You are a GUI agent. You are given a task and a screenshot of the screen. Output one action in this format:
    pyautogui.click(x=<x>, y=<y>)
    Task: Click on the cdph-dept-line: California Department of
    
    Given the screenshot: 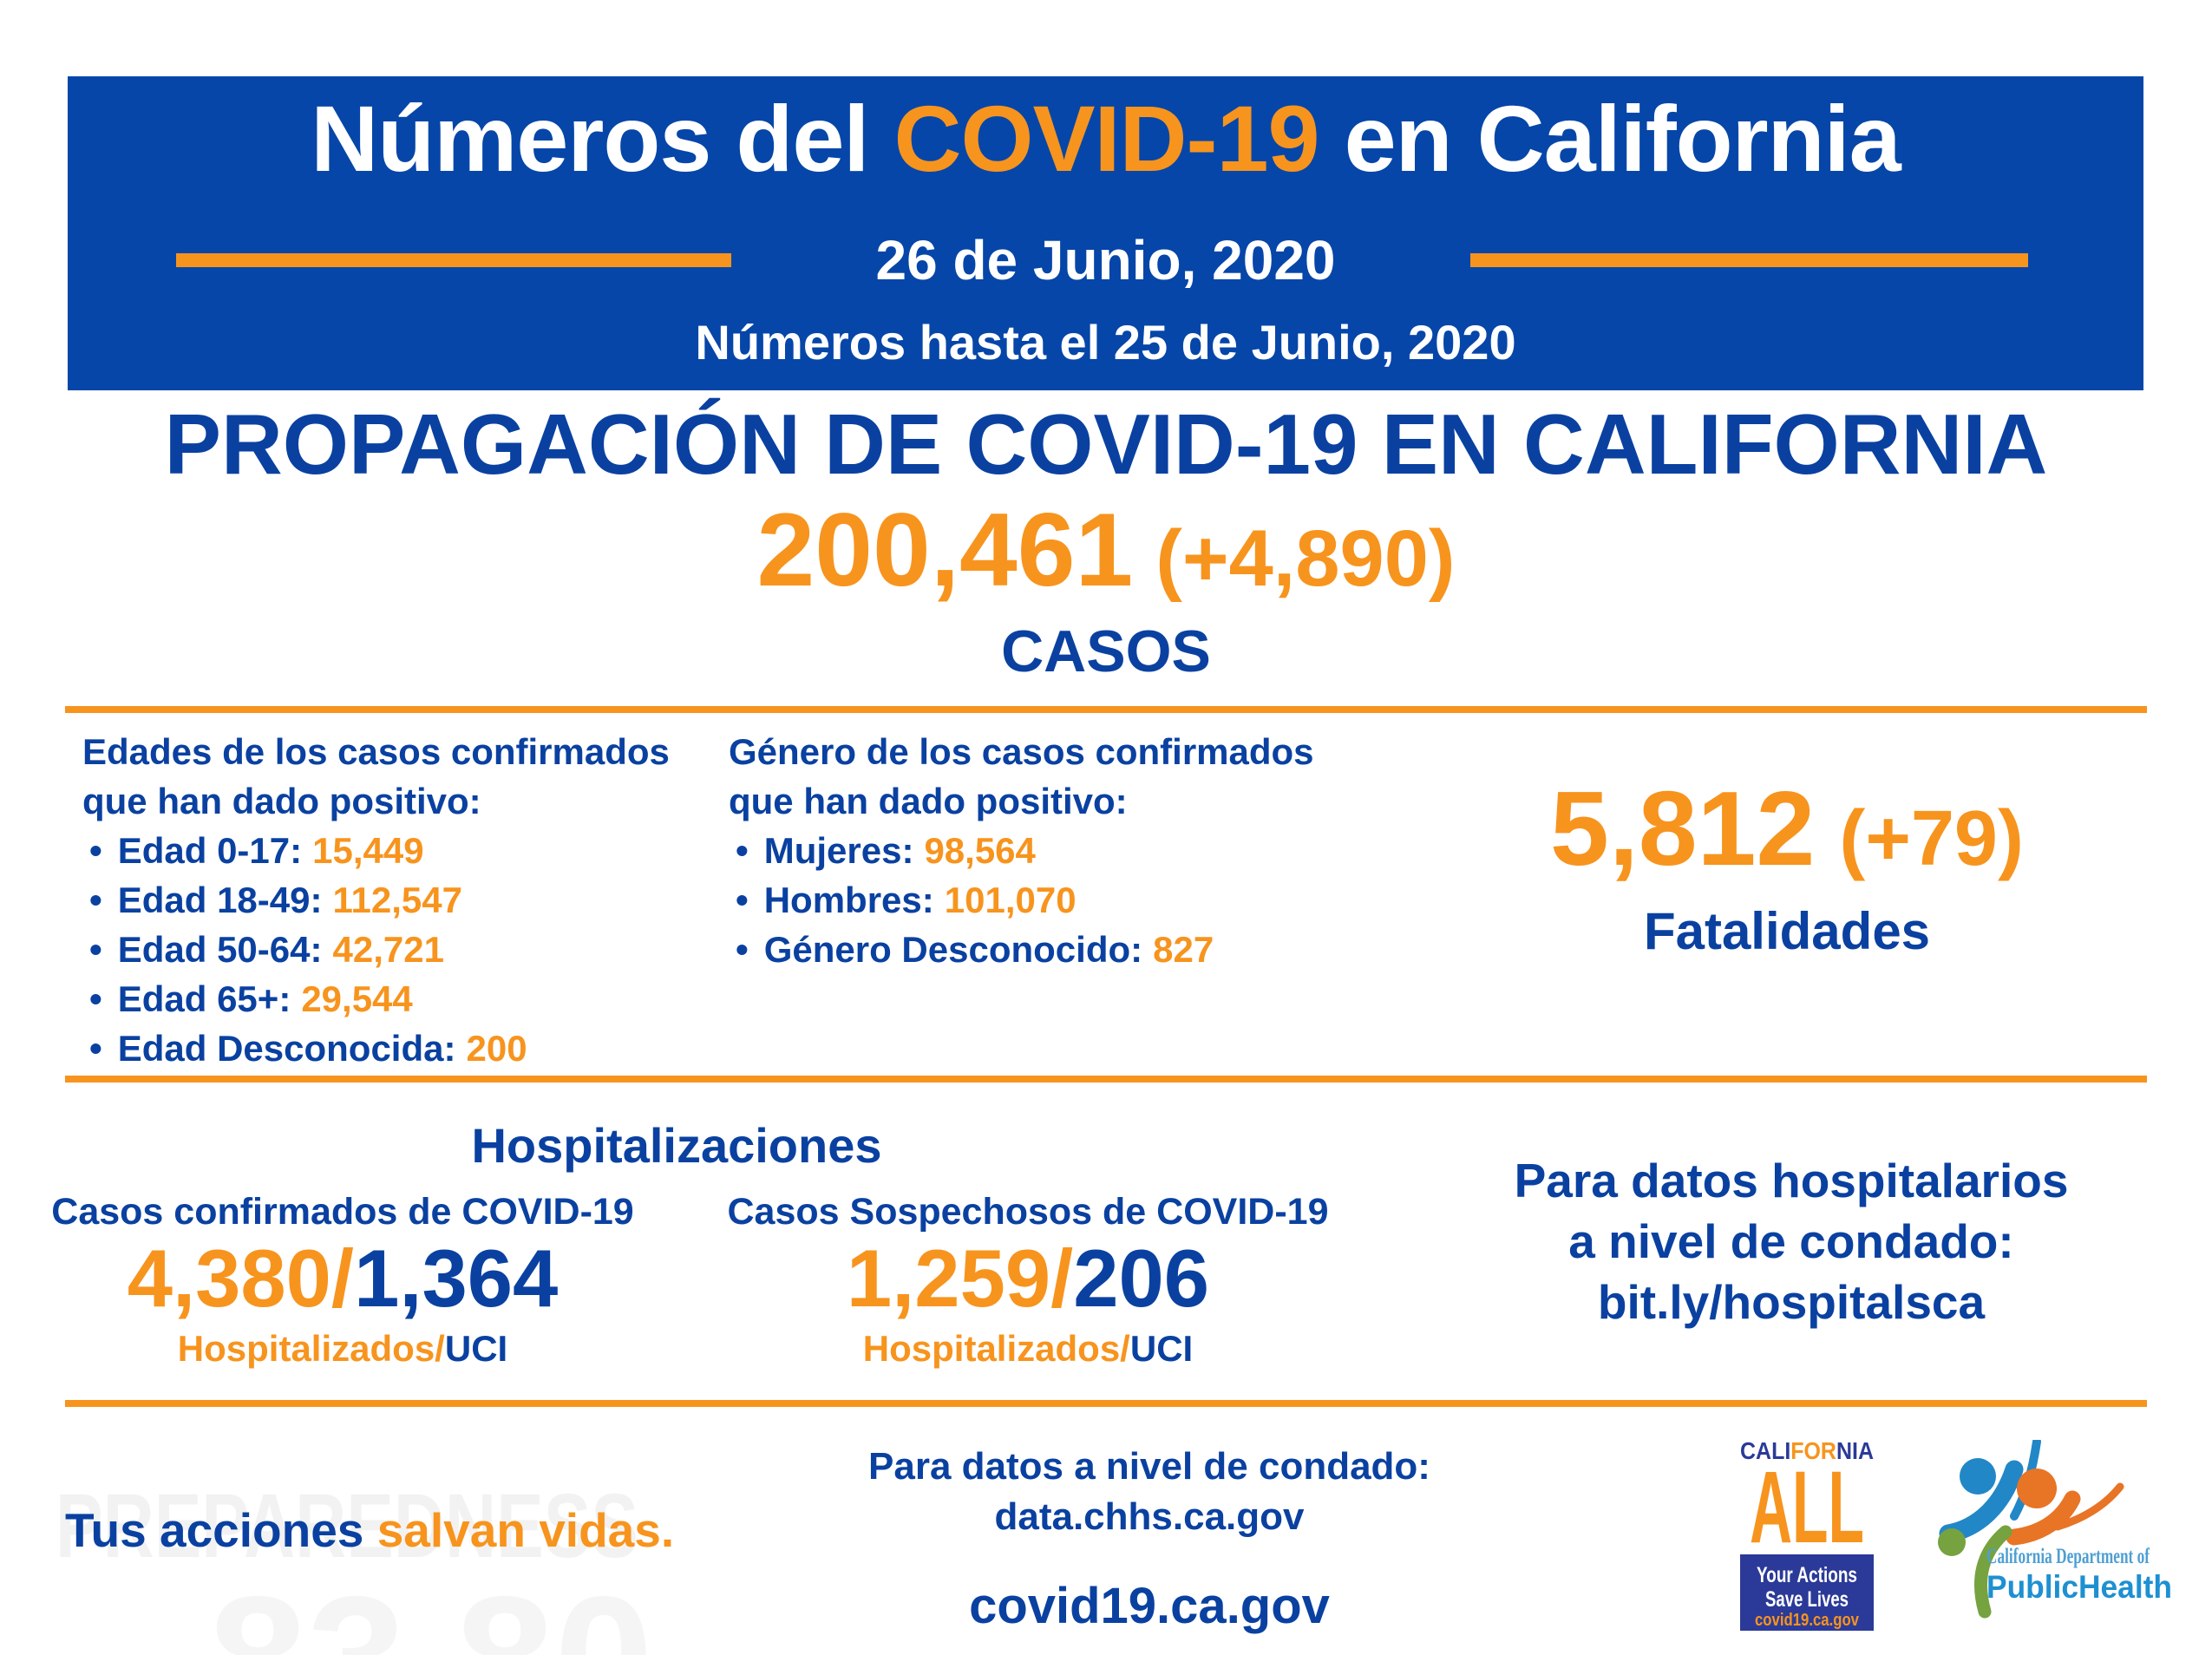 What is the action you would take?
    pyautogui.click(x=2068, y=1557)
    